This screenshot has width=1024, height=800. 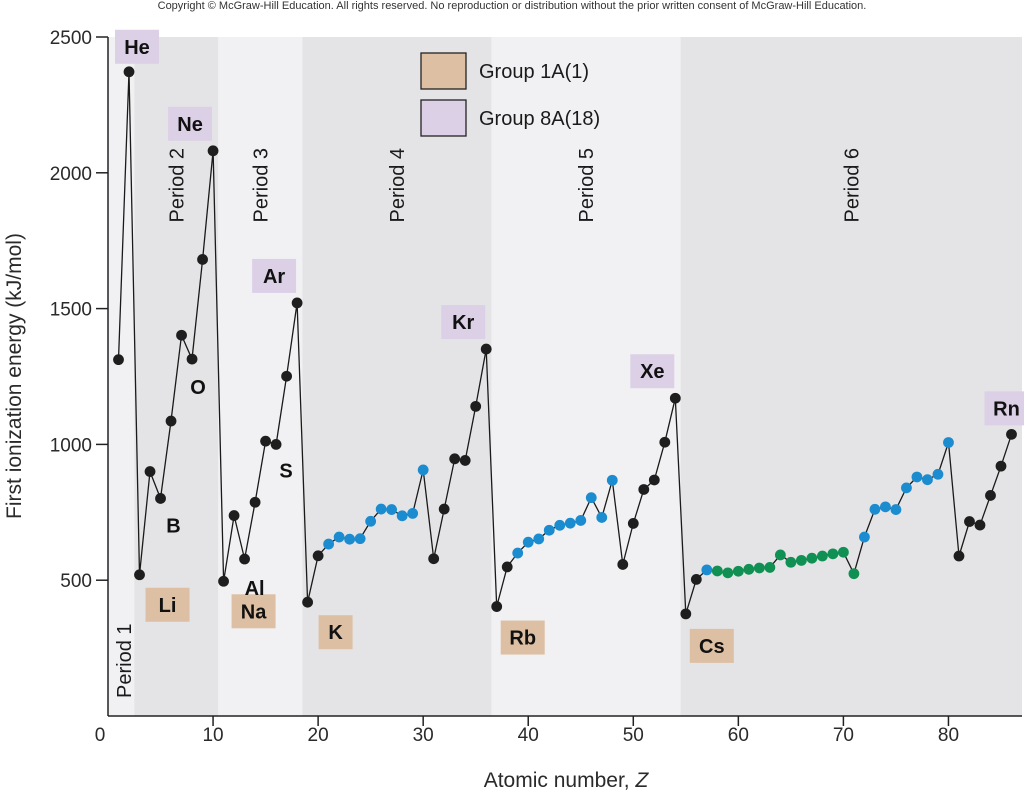 What do you see at coordinates (528, 542) in the screenshot?
I see `data-point-z40` at bounding box center [528, 542].